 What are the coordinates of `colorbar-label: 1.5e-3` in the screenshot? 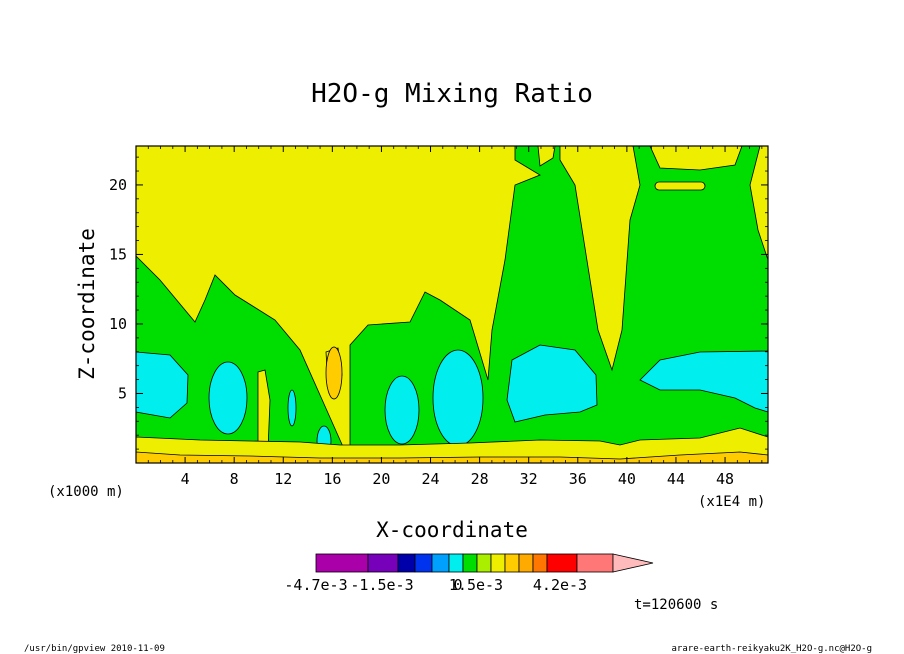 It's located at (476, 585).